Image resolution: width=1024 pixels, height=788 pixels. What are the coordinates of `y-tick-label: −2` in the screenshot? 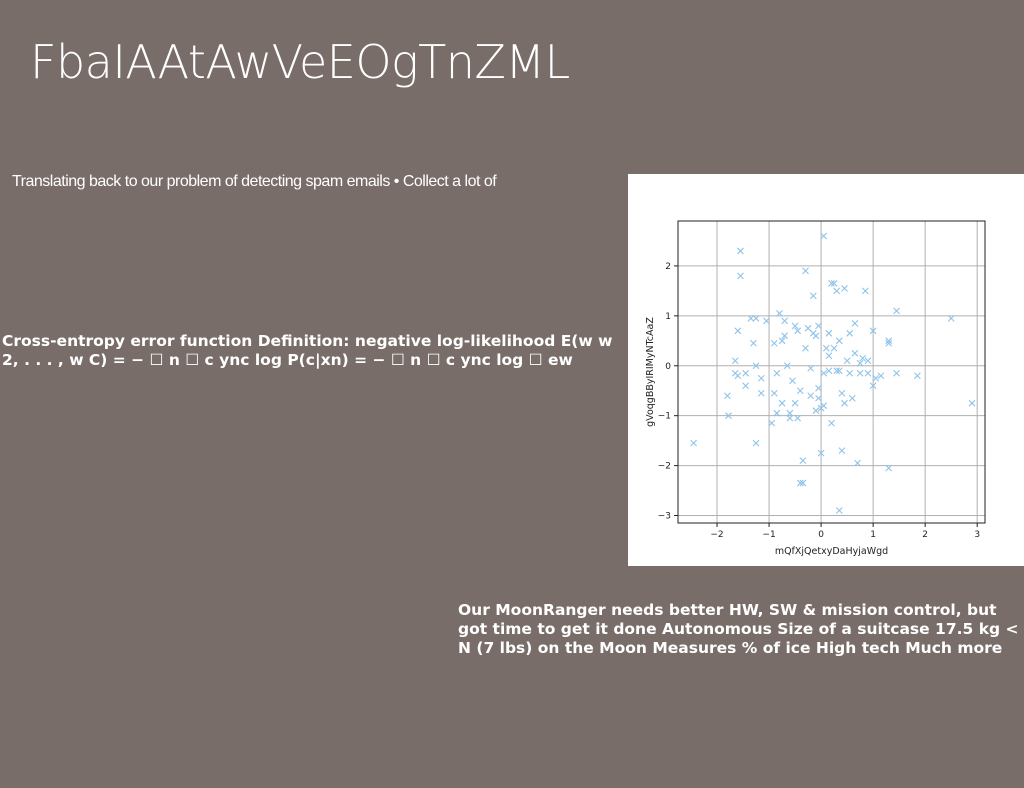 It's located at (664, 467).